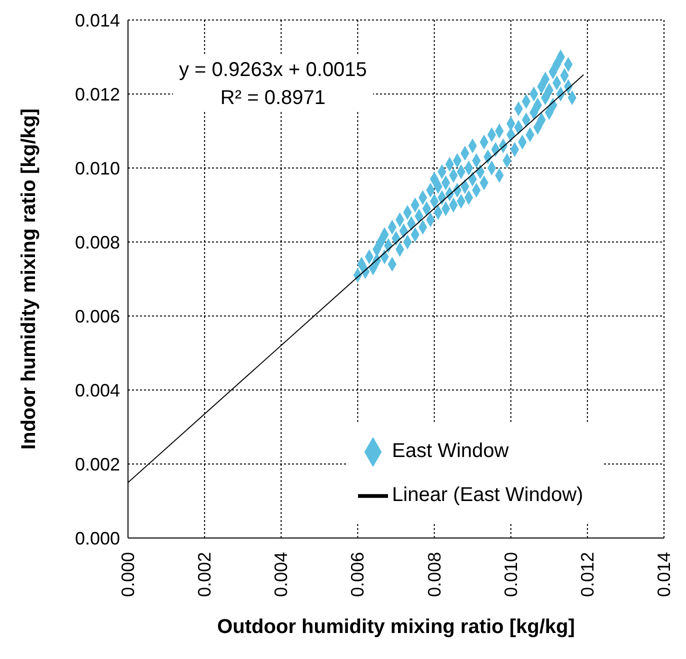  I want to click on y-tick-label: 0.012, so click(97, 94).